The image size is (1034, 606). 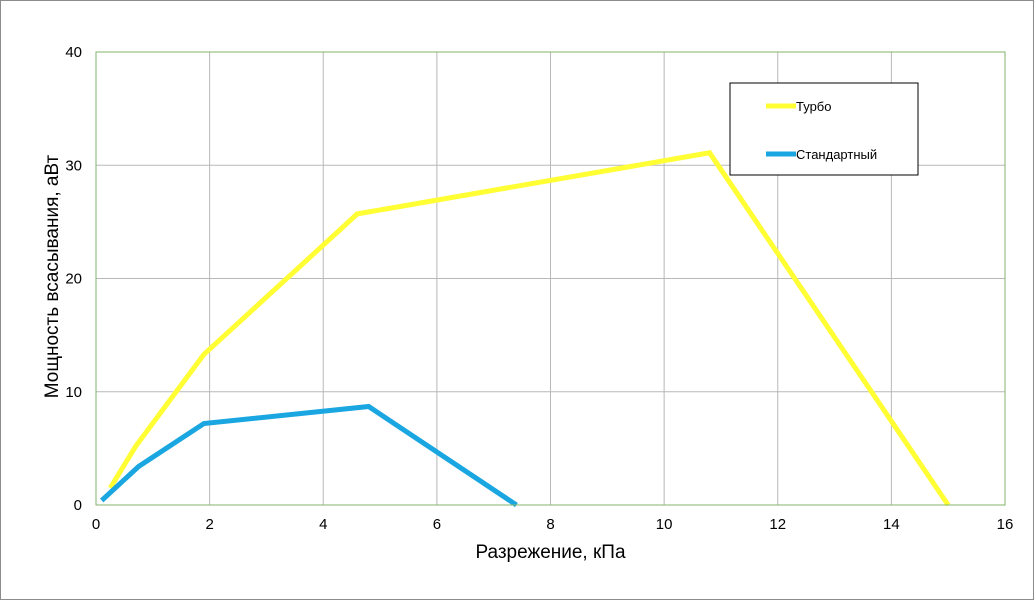 I want to click on legend-label: Турбо, so click(x=813, y=106).